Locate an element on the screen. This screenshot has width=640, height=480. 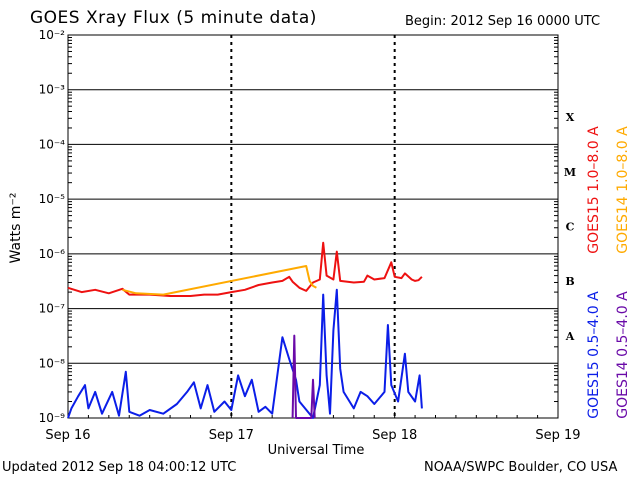
begin-time: Begin: 2012 Sep 16 0000 UTC is located at coordinates (503, 21).